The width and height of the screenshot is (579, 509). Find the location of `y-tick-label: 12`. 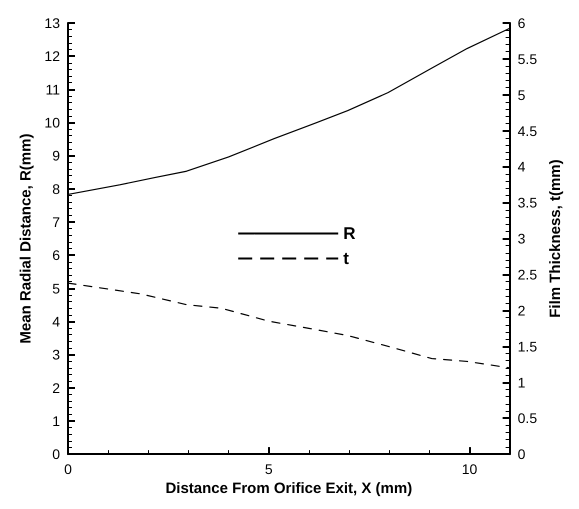

y-tick-label: 12 is located at coordinates (52, 56).